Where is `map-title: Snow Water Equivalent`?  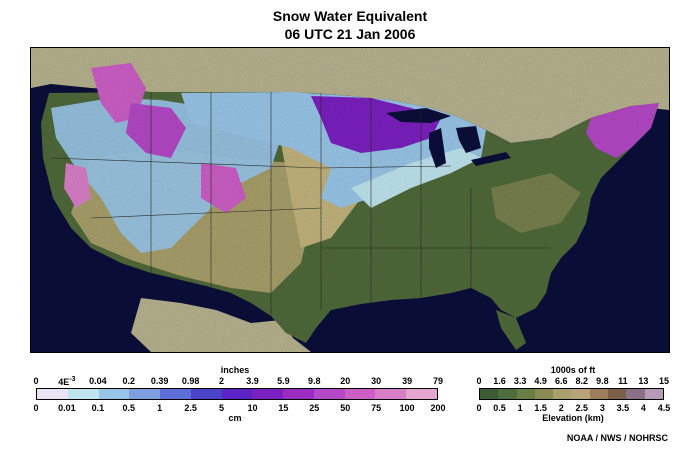 map-title: Snow Water Equivalent is located at coordinates (350, 16).